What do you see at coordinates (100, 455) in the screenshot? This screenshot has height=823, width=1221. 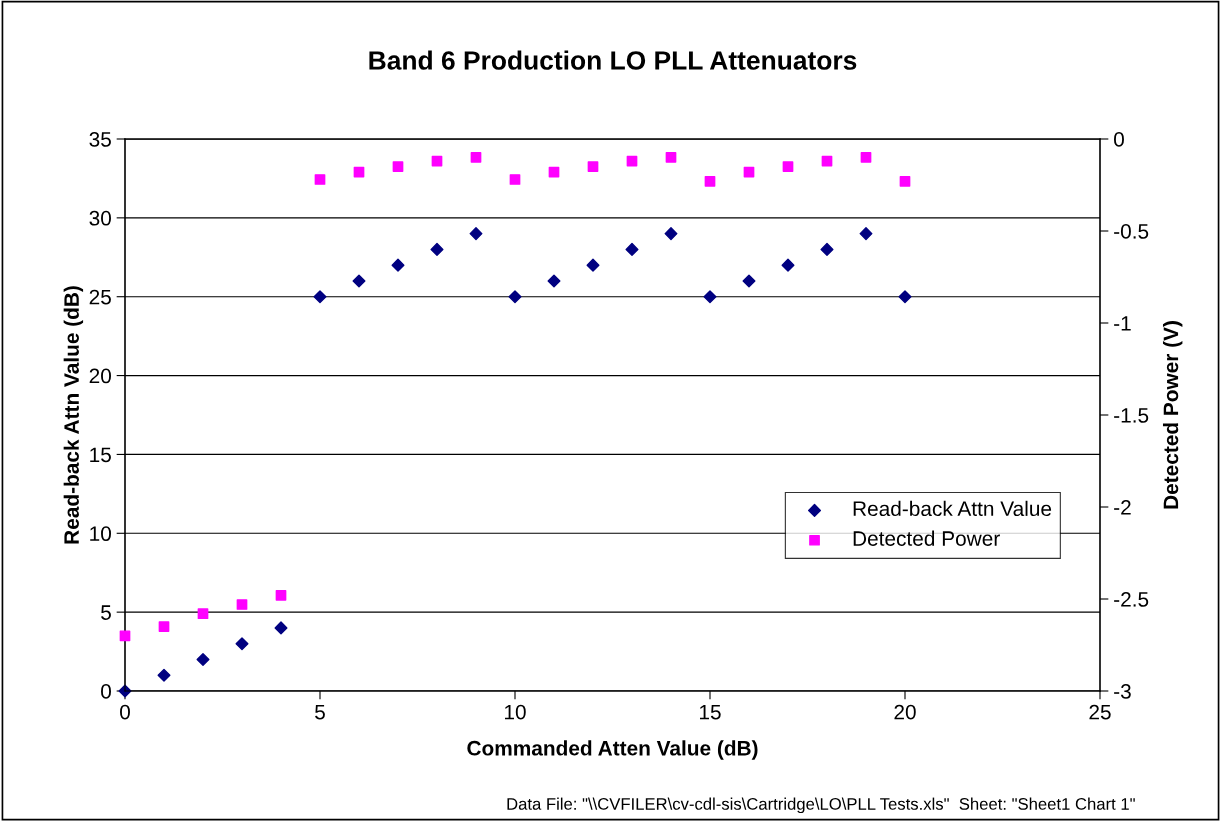 I see `y-tick-label: 15` at bounding box center [100, 455].